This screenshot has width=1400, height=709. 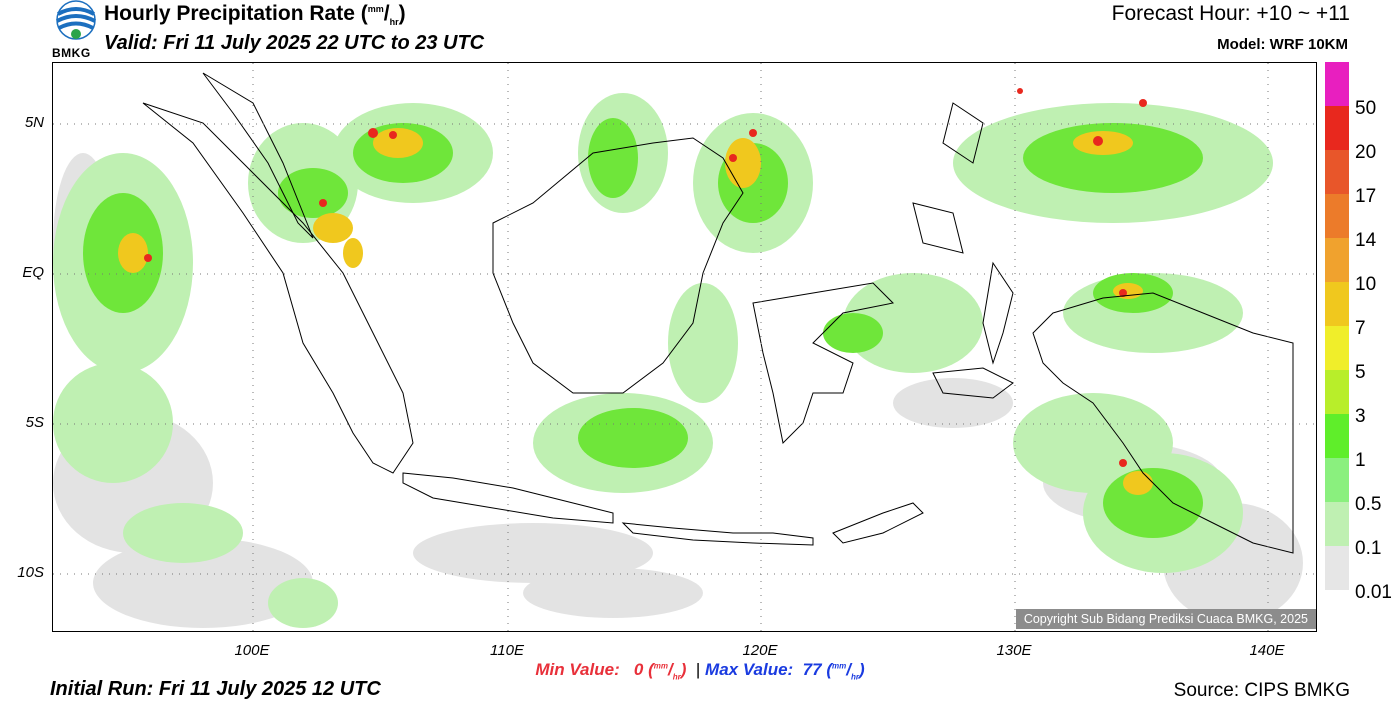 What do you see at coordinates (1373, 592) in the screenshot?
I see `colorbar-label: 0.01` at bounding box center [1373, 592].